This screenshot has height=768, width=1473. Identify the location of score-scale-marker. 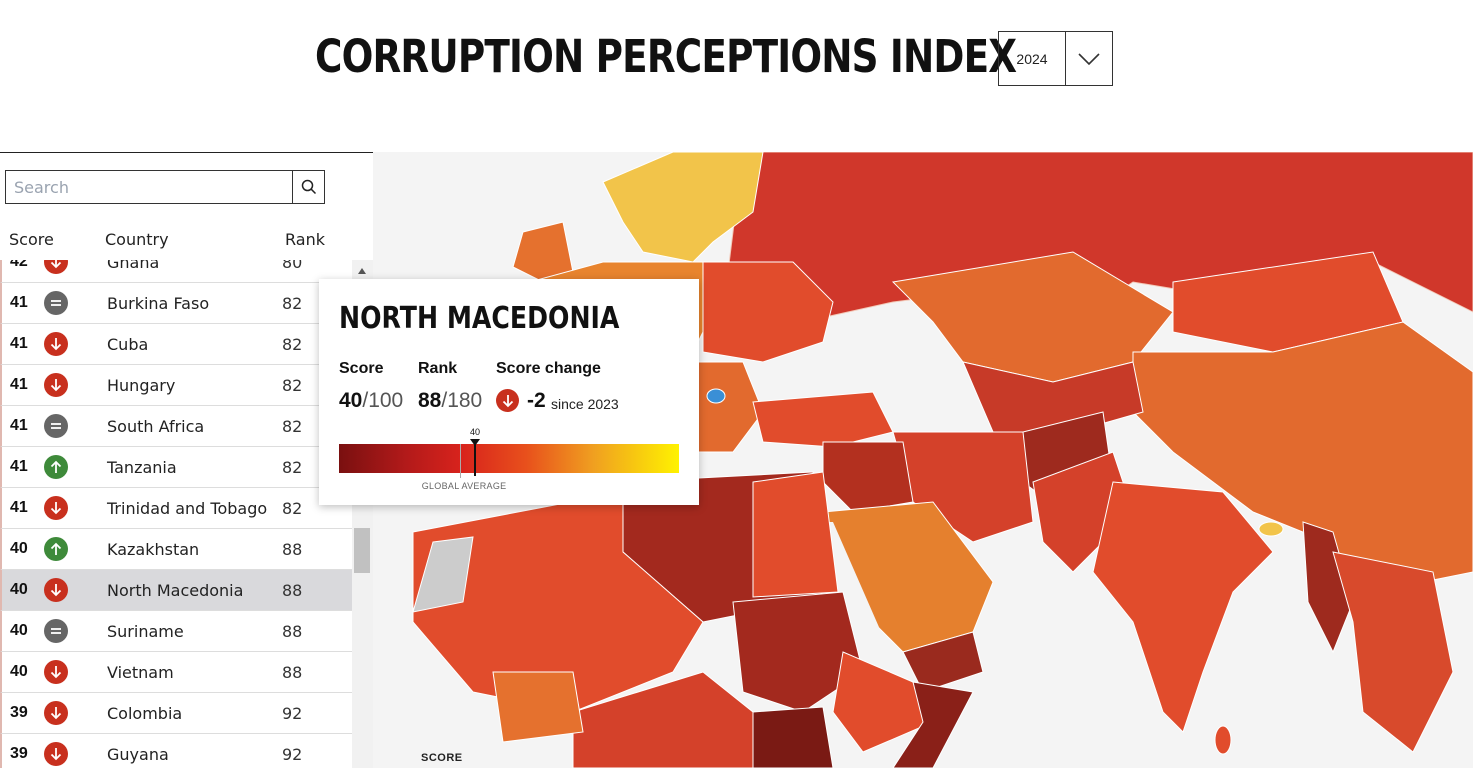
(475, 458).